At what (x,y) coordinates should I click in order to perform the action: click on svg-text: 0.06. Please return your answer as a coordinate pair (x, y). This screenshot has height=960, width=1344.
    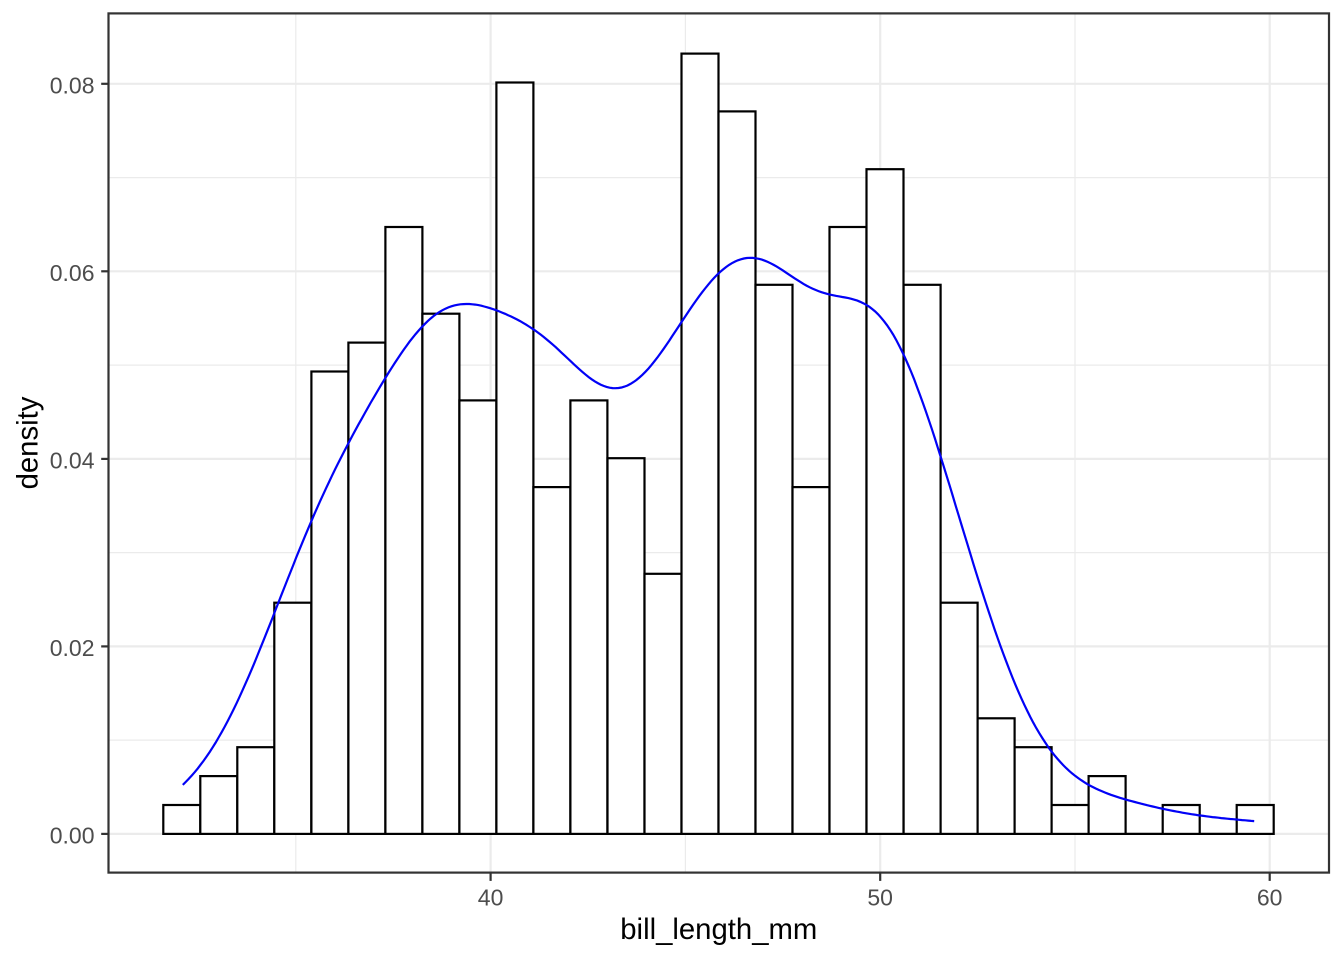
    Looking at the image, I should click on (72, 273).